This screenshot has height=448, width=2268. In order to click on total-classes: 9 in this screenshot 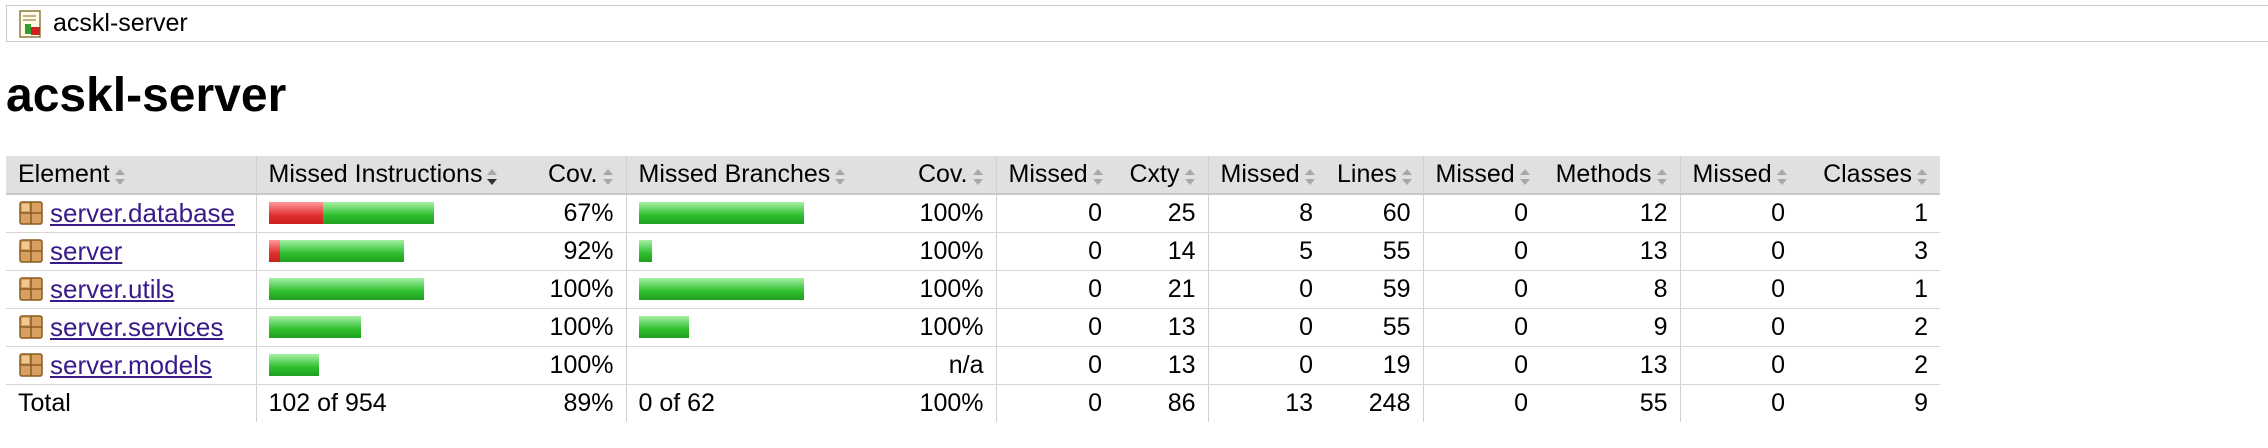, I will do `click(1868, 402)`.